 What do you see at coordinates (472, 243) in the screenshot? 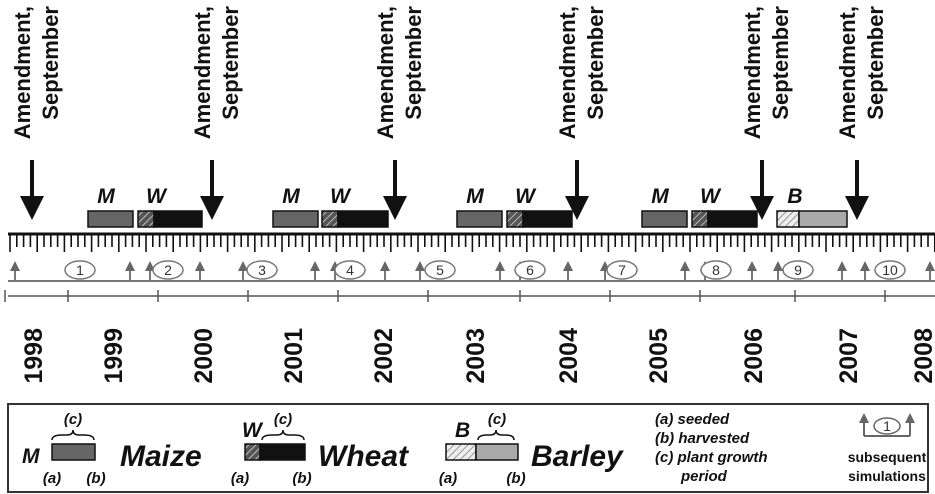
I see `ruler-ticks` at bounding box center [472, 243].